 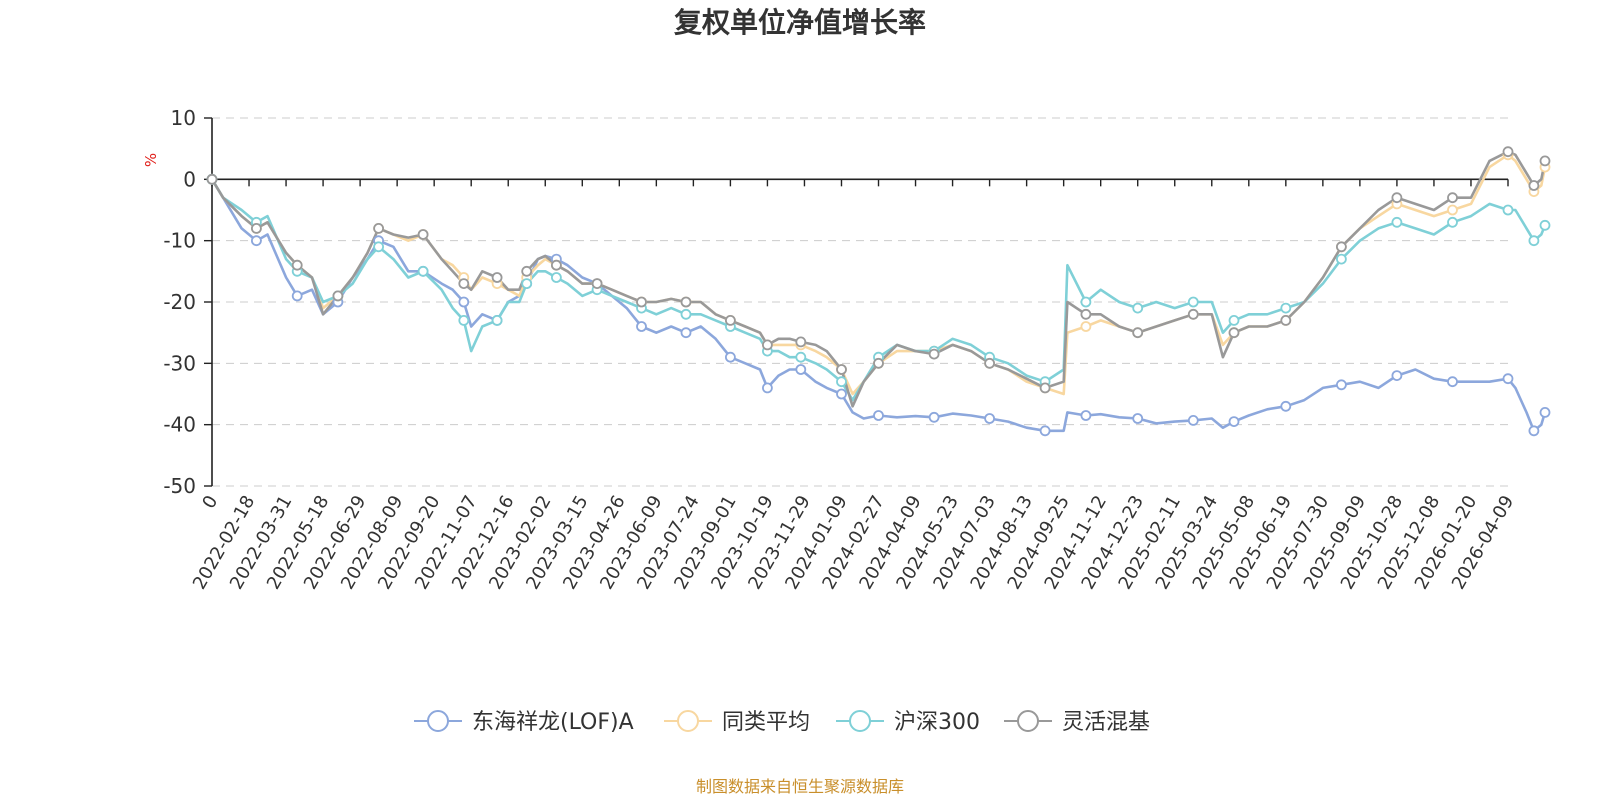 What do you see at coordinates (151, 160) in the screenshot?
I see `y-axis-unit: %` at bounding box center [151, 160].